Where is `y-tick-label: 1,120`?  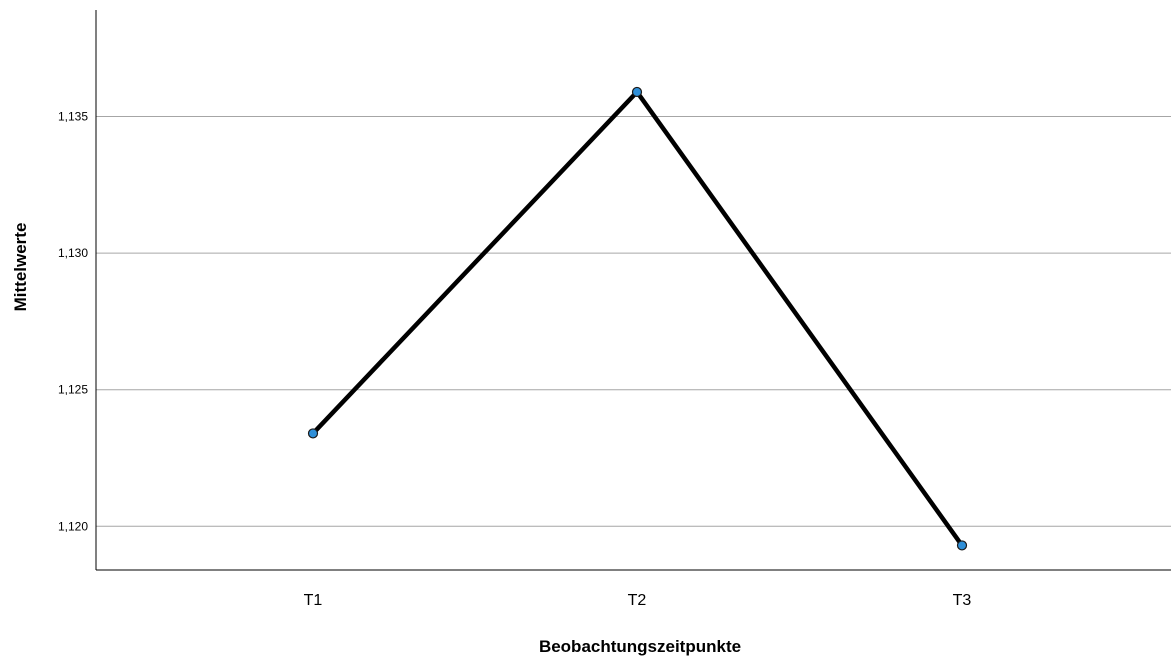 y-tick-label: 1,120 is located at coordinates (73, 526).